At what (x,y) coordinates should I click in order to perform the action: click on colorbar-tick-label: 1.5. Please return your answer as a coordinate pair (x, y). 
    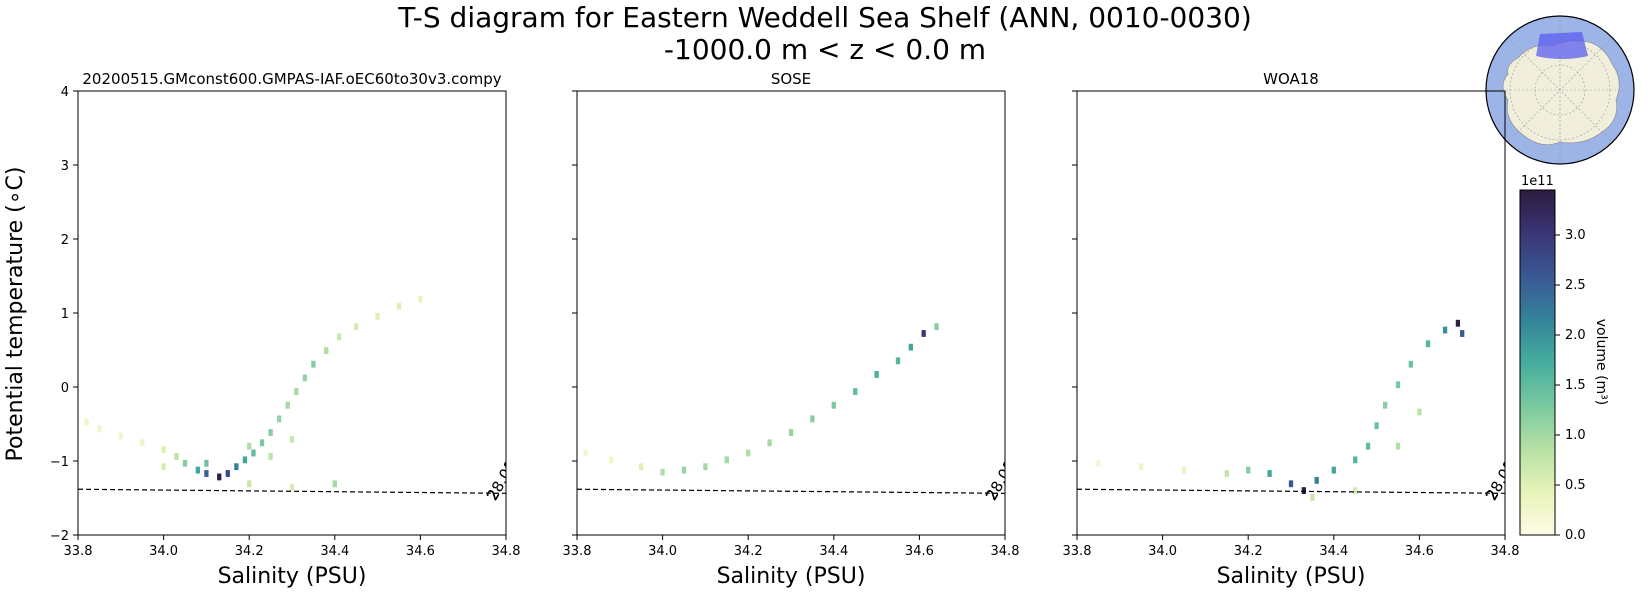
    Looking at the image, I should click on (1575, 385).